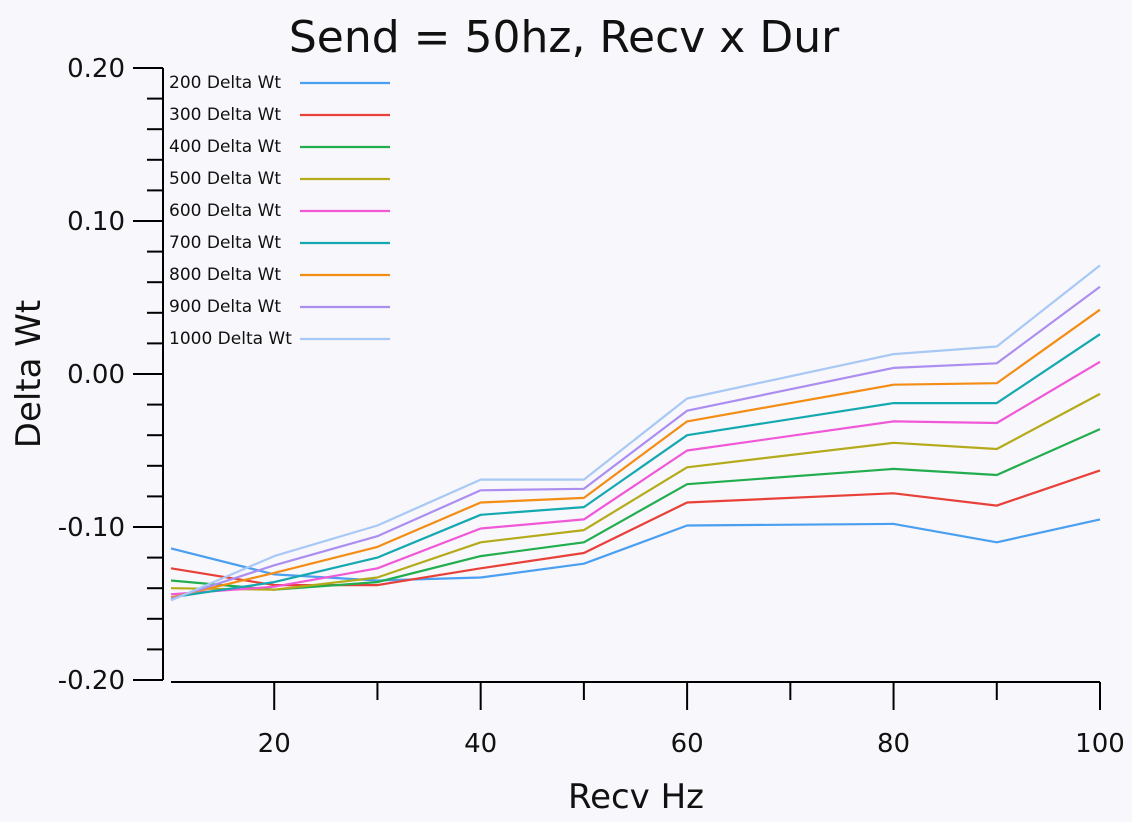 The image size is (1132, 822). I want to click on x-tick-label: 80, so click(893, 744).